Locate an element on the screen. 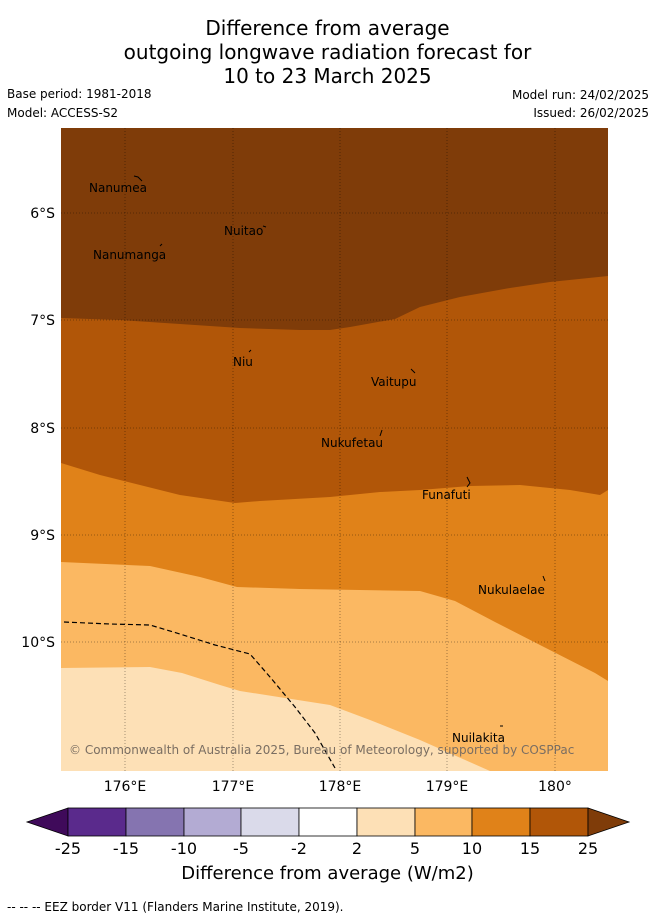 The width and height of the screenshot is (655, 919). lat-tick-10s: 10°S is located at coordinates (38, 643).